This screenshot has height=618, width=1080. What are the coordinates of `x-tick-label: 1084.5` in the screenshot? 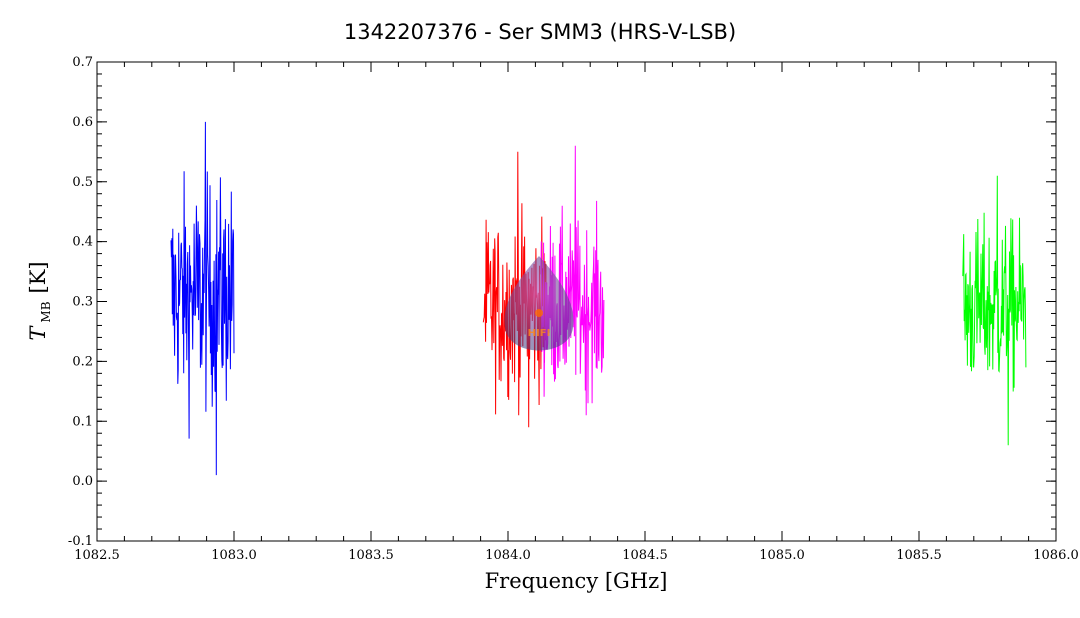 It's located at (645, 555).